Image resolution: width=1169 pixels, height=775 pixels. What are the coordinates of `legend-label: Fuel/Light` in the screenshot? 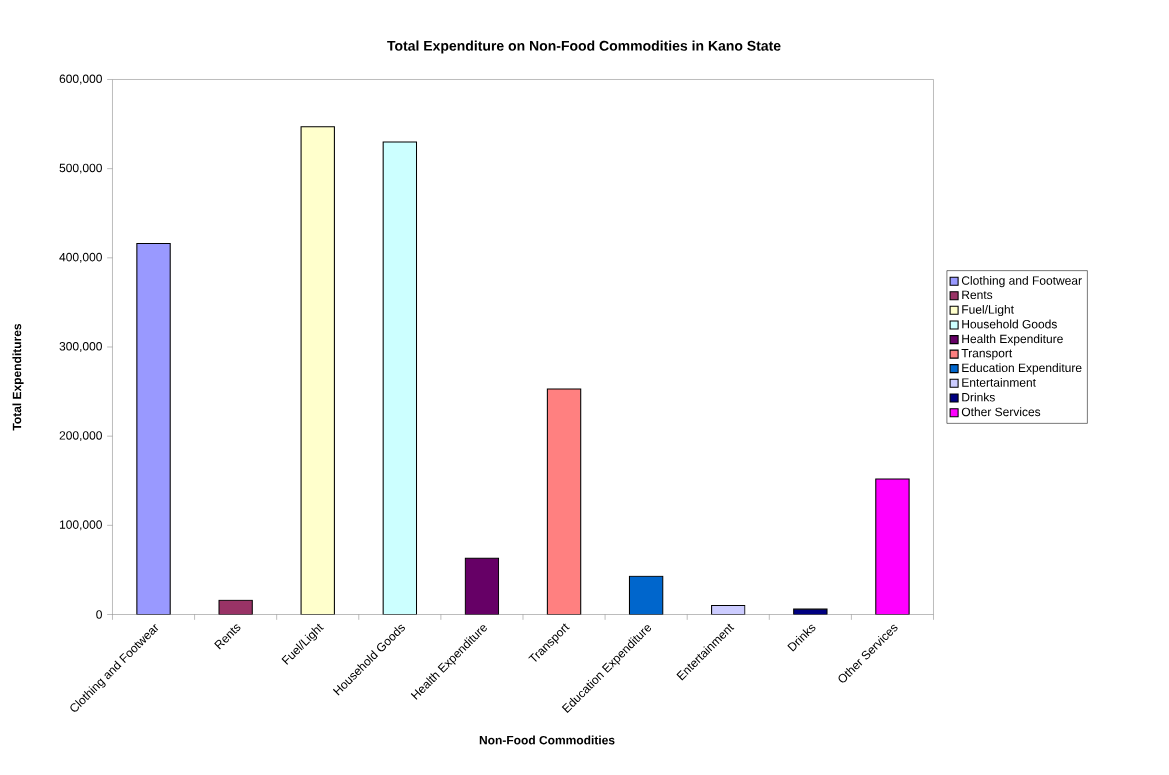 It's located at (988, 310).